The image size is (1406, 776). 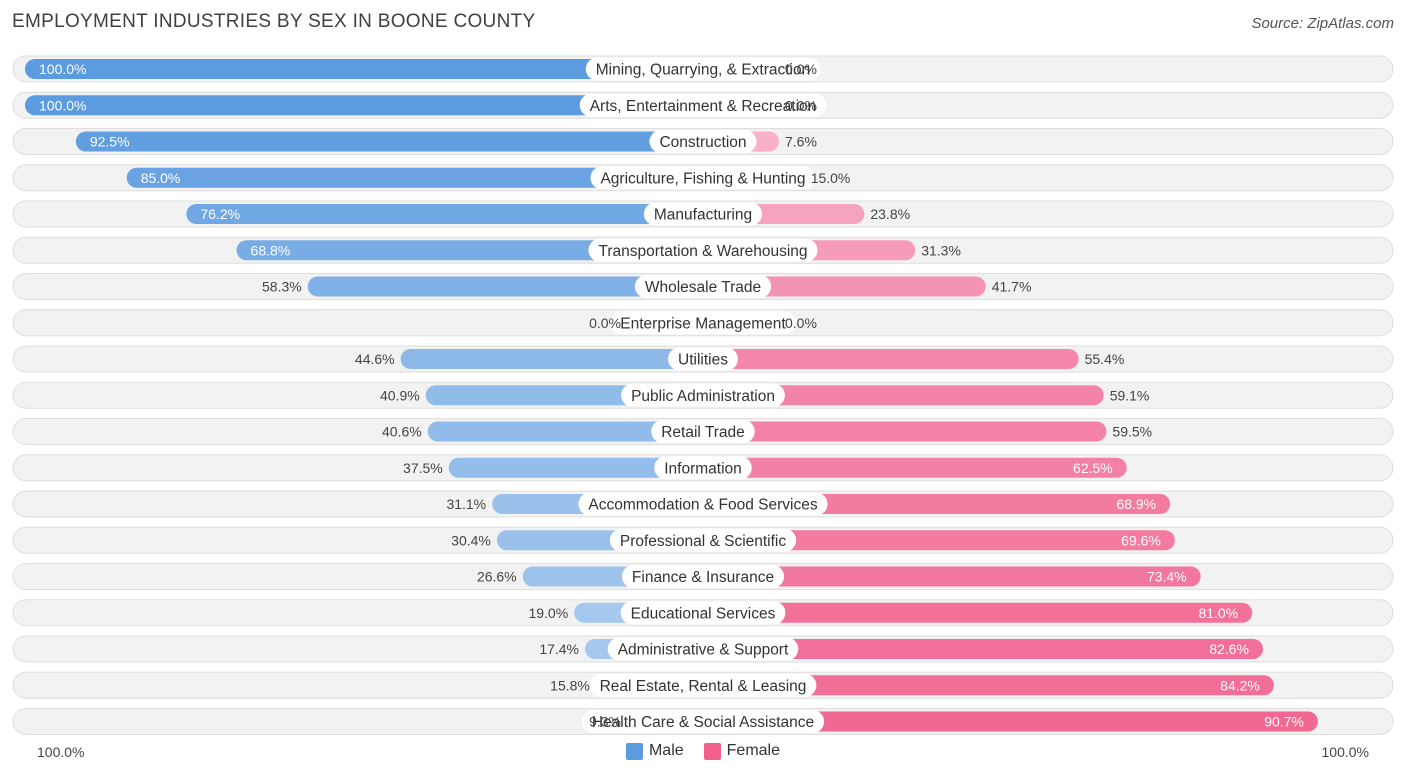 I want to click on female-value-label: 55.4%, so click(x=1105, y=359).